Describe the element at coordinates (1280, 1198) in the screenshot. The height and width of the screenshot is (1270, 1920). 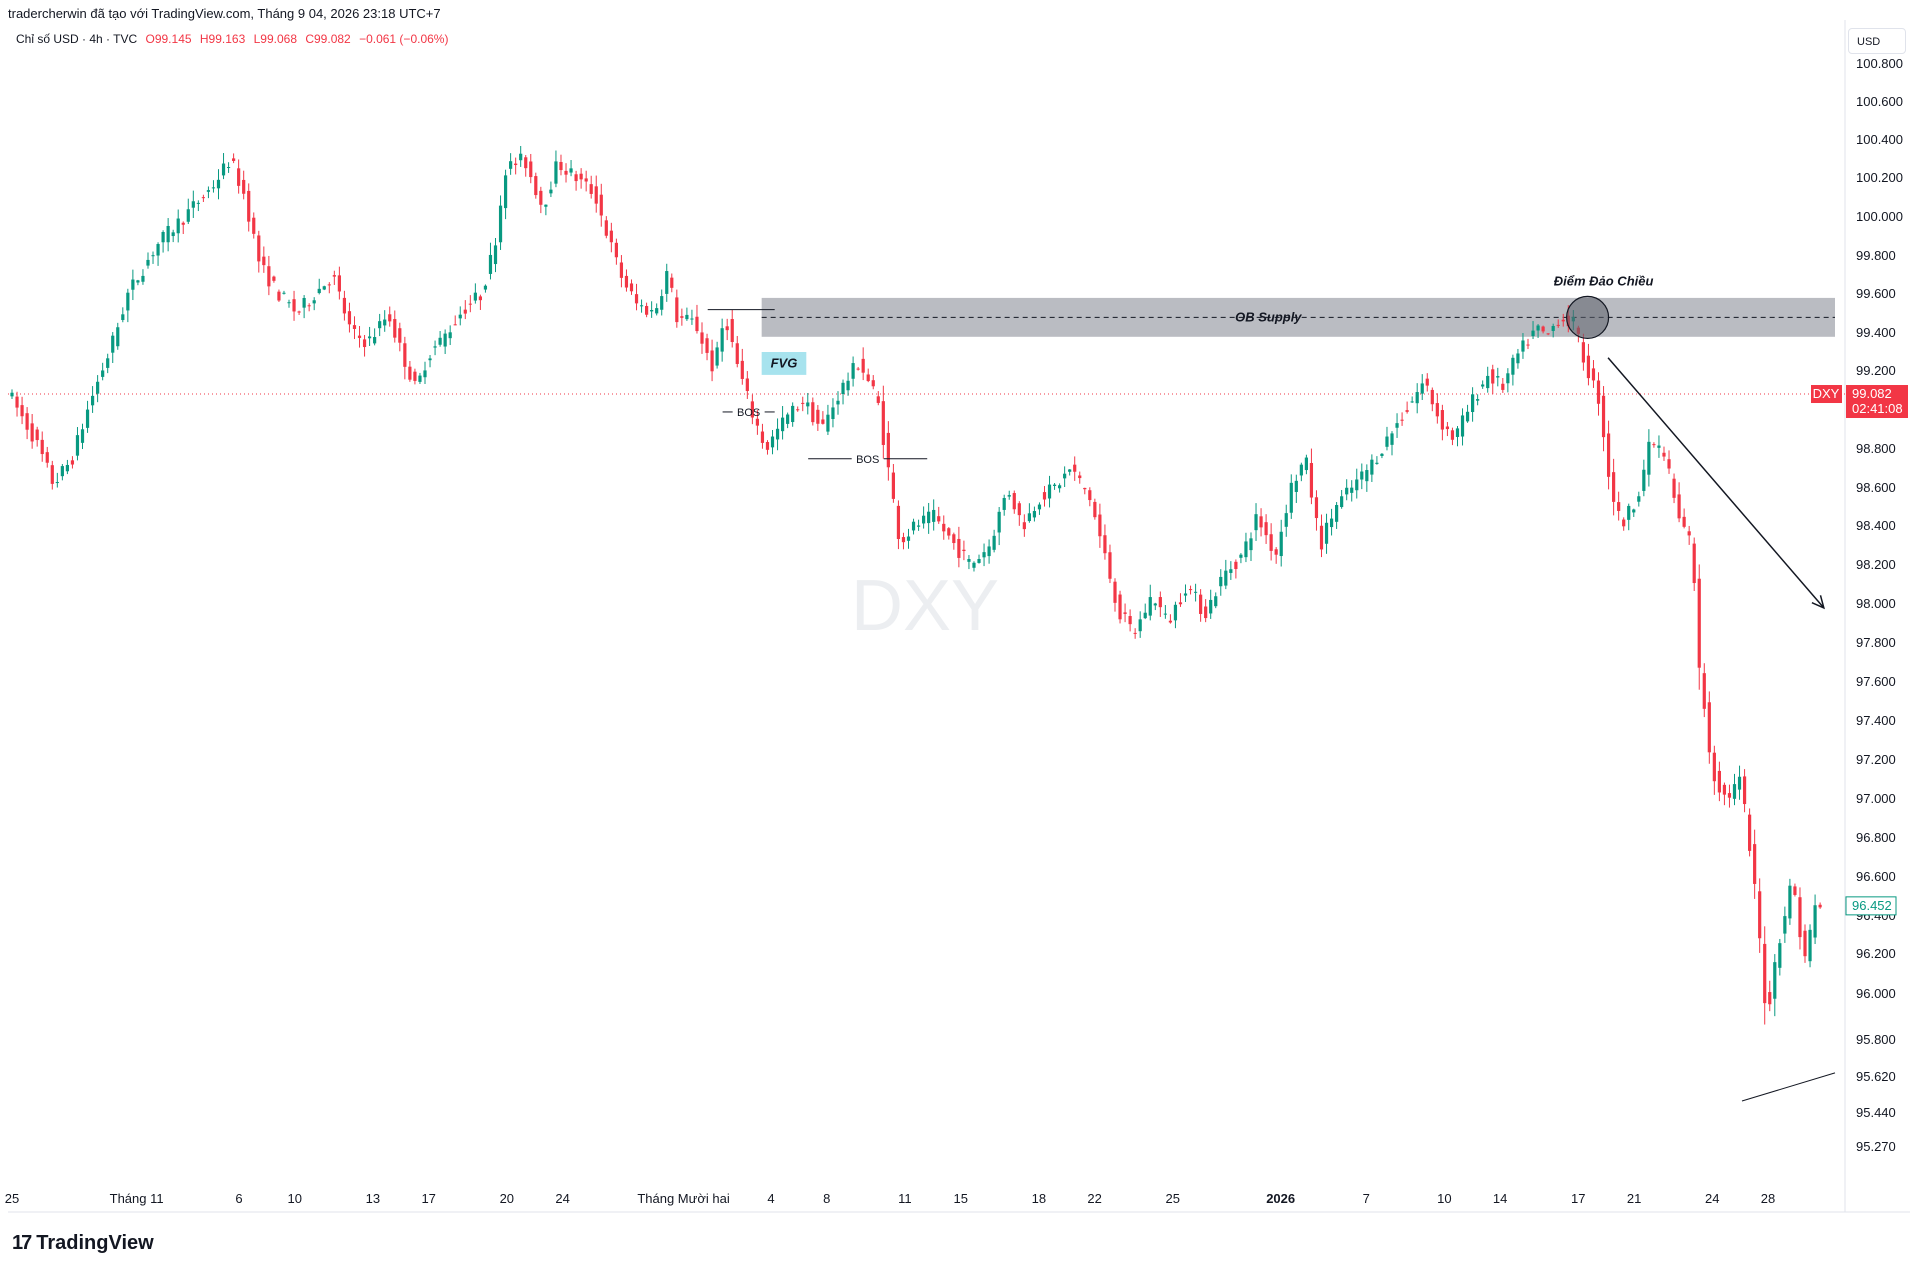
I see `x-tick-label: 2026` at that location.